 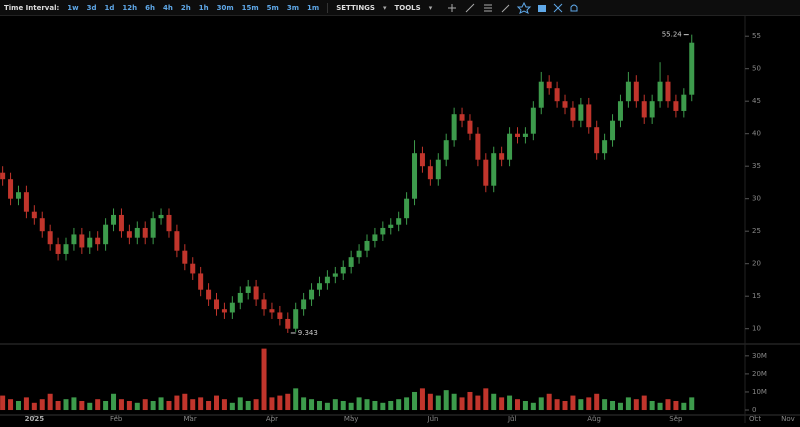 I want to click on tools-menu: TOOLS, so click(x=407, y=7).